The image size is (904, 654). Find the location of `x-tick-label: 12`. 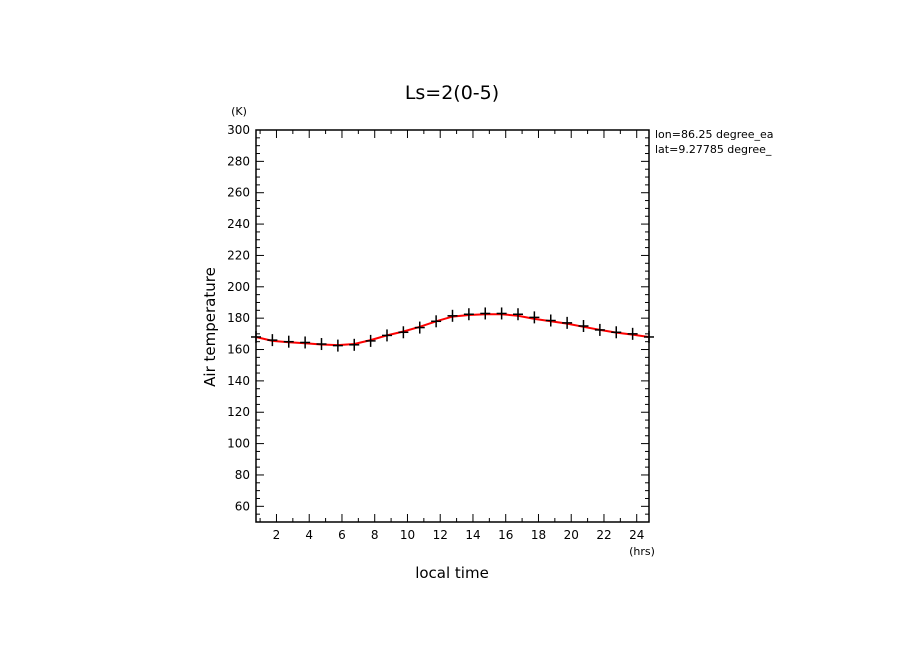

x-tick-label: 12 is located at coordinates (440, 535).